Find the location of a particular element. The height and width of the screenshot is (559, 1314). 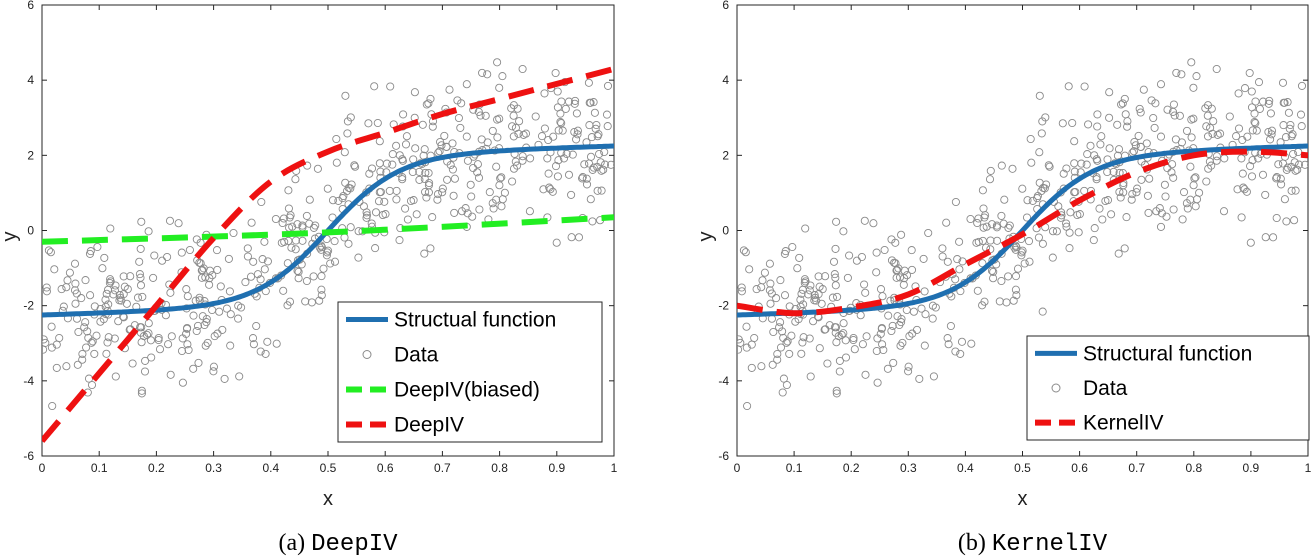

y-tick-label: -6 is located at coordinates (28, 456).